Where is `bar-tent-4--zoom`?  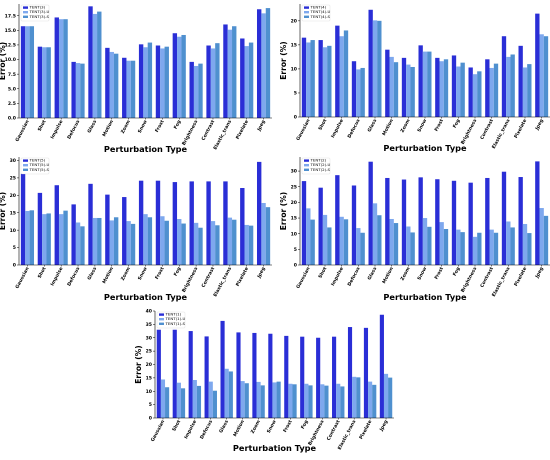 bar-tent-4--zoom is located at coordinates (404, 87).